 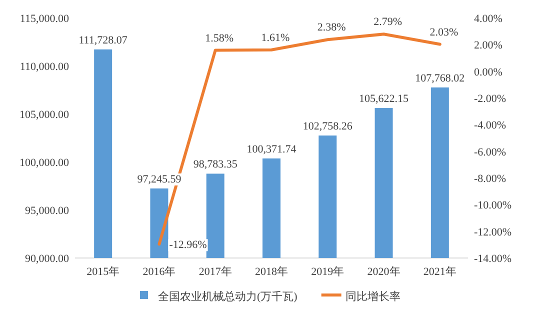 What do you see at coordinates (45, 67) in the screenshot?
I see `y-tick-label: 110,000.00` at bounding box center [45, 67].